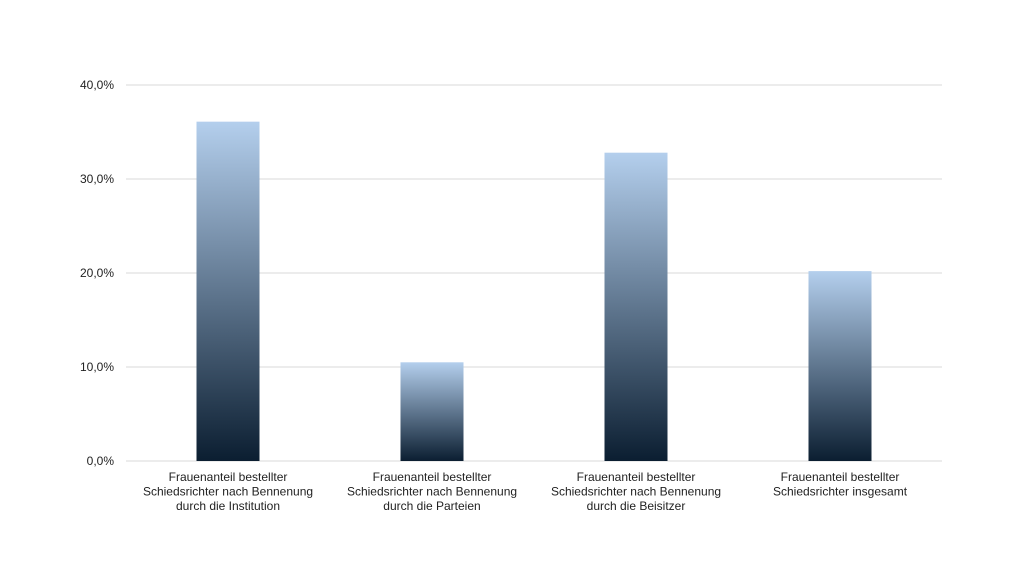  I want to click on y-tick-label: 20,0%, so click(97, 273).